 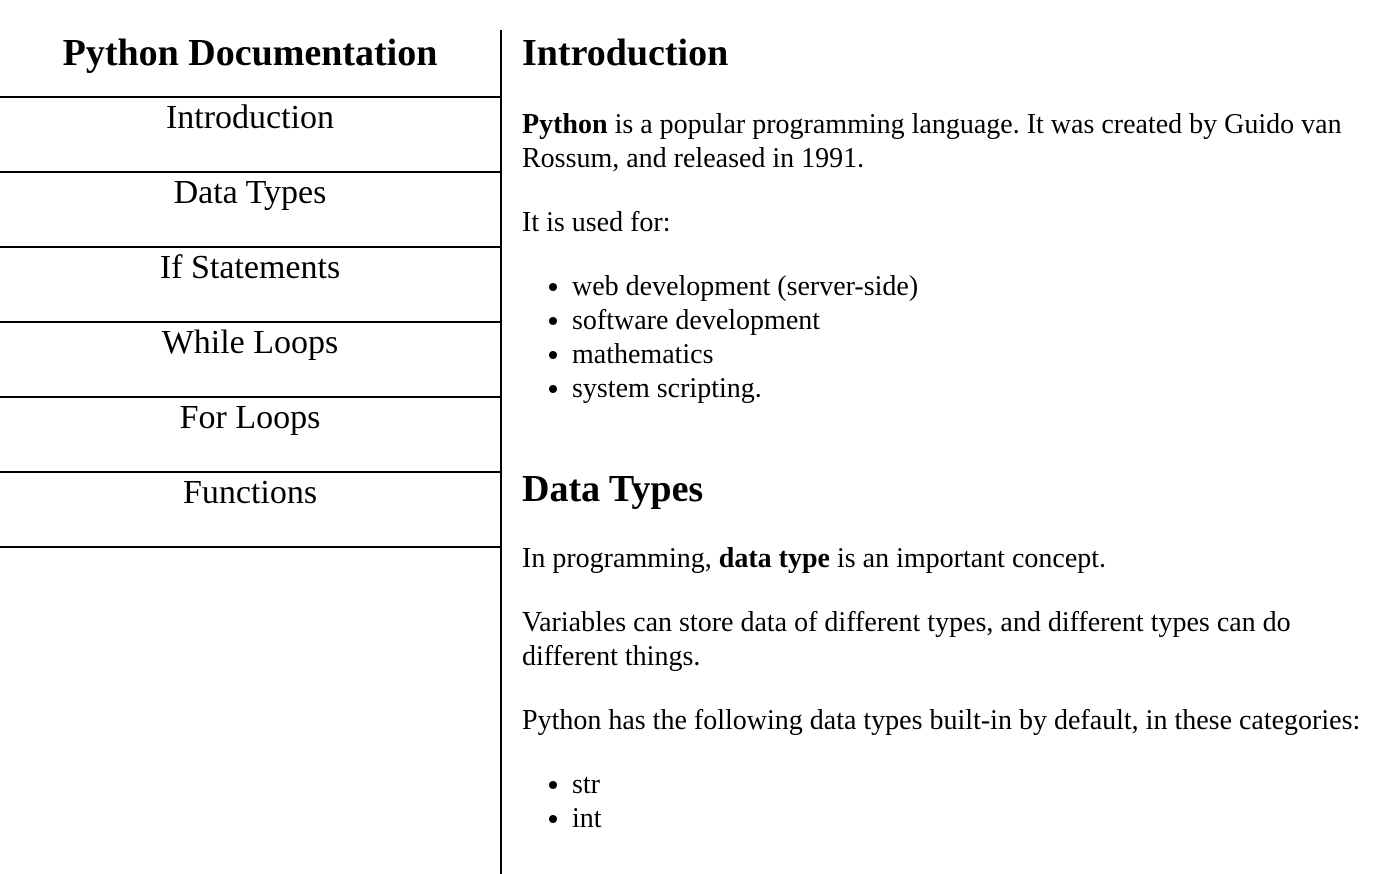 What do you see at coordinates (620, 558) in the screenshot?
I see `data-types-p1-pre: In programming,` at bounding box center [620, 558].